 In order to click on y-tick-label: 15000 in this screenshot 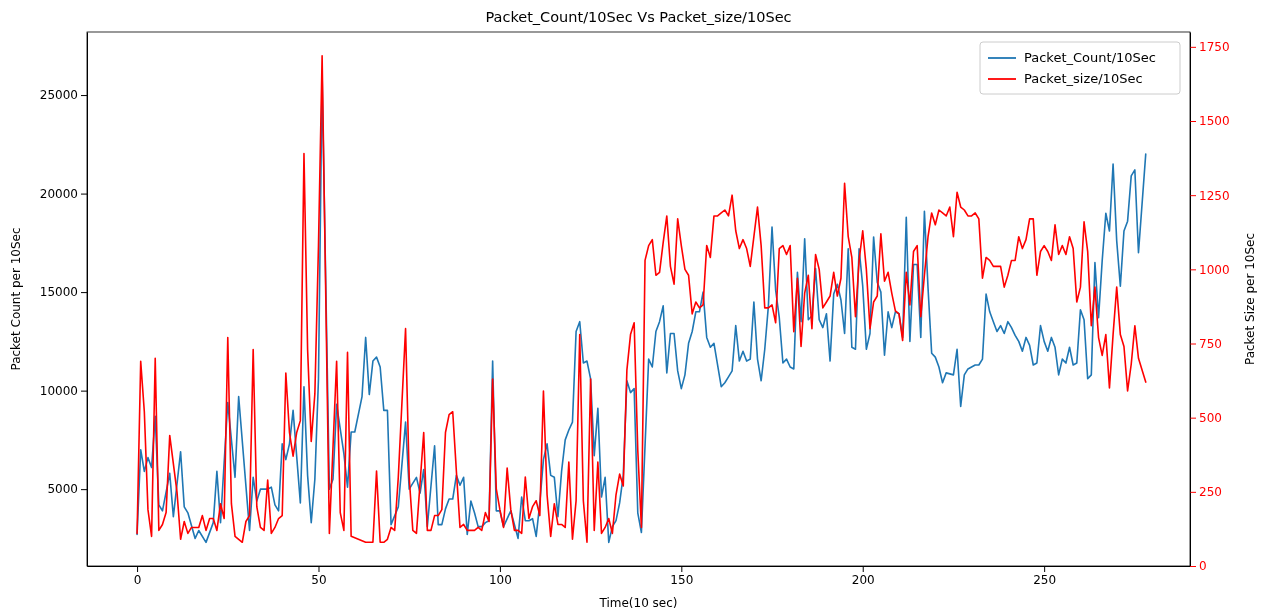, I will do `click(58, 292)`.